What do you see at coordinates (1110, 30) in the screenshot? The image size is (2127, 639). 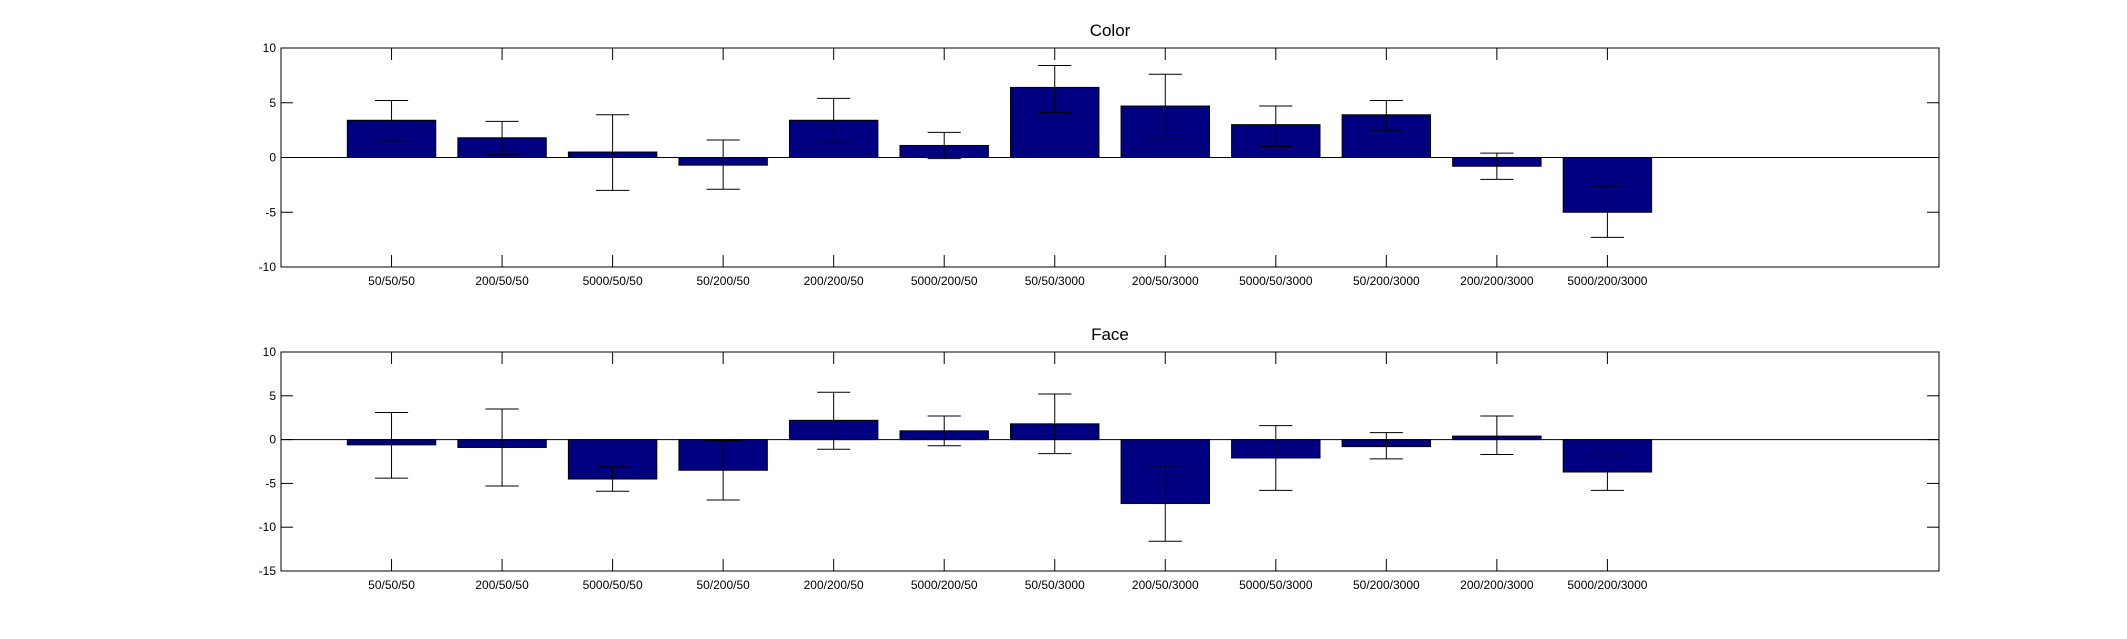 I see `chart-title: Color` at bounding box center [1110, 30].